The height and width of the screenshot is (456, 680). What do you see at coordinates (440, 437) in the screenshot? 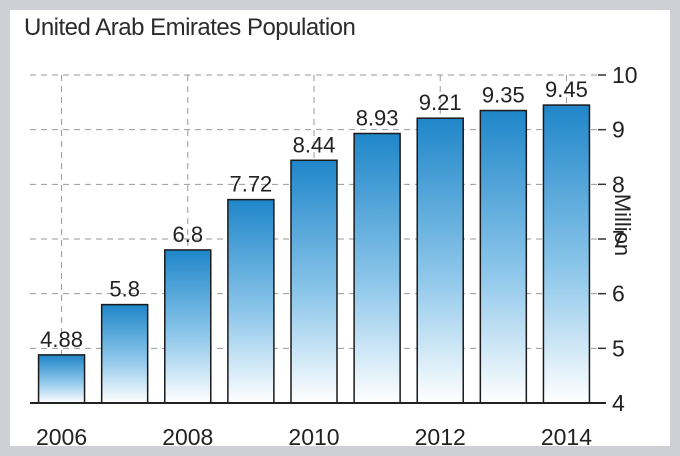
I see `x-tick-label: 2012` at bounding box center [440, 437].